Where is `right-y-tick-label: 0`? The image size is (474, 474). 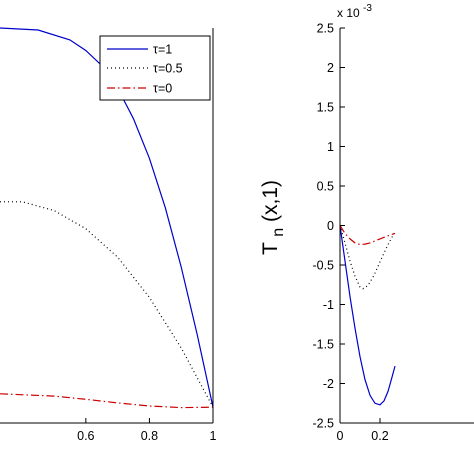 right-y-tick-label: 0 is located at coordinates (330, 226).